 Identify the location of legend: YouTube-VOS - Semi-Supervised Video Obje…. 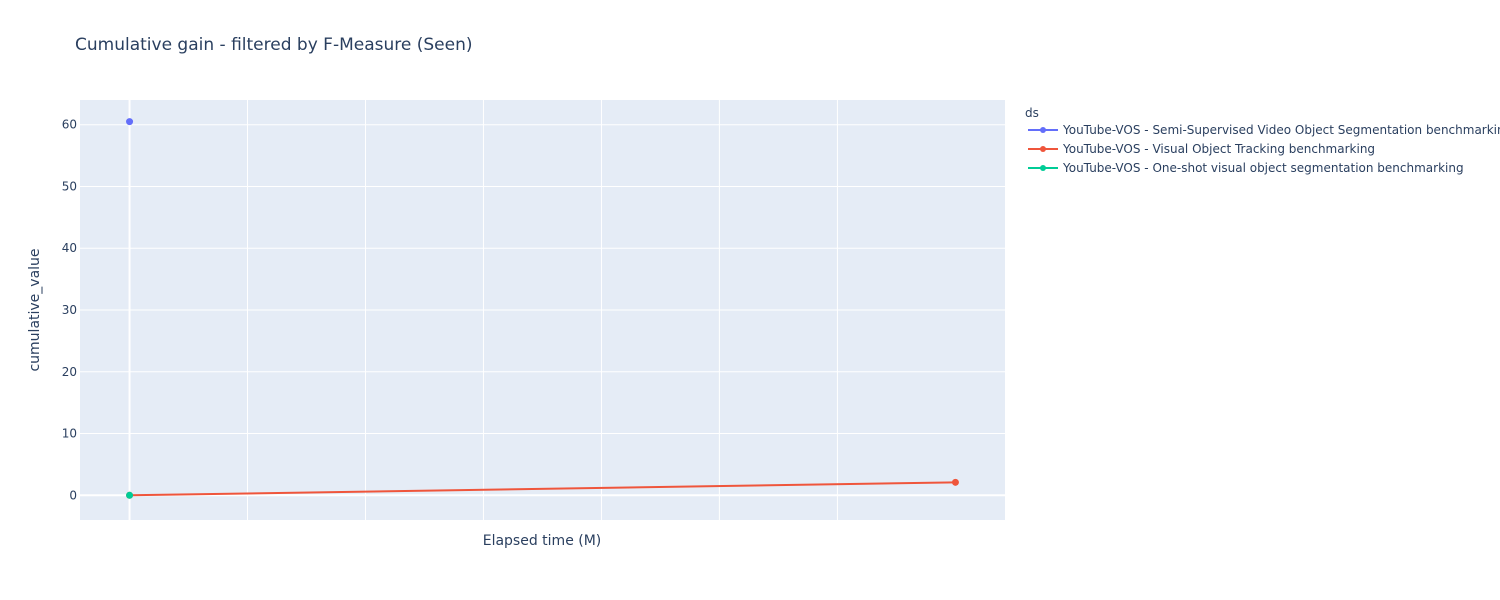
(1264, 149).